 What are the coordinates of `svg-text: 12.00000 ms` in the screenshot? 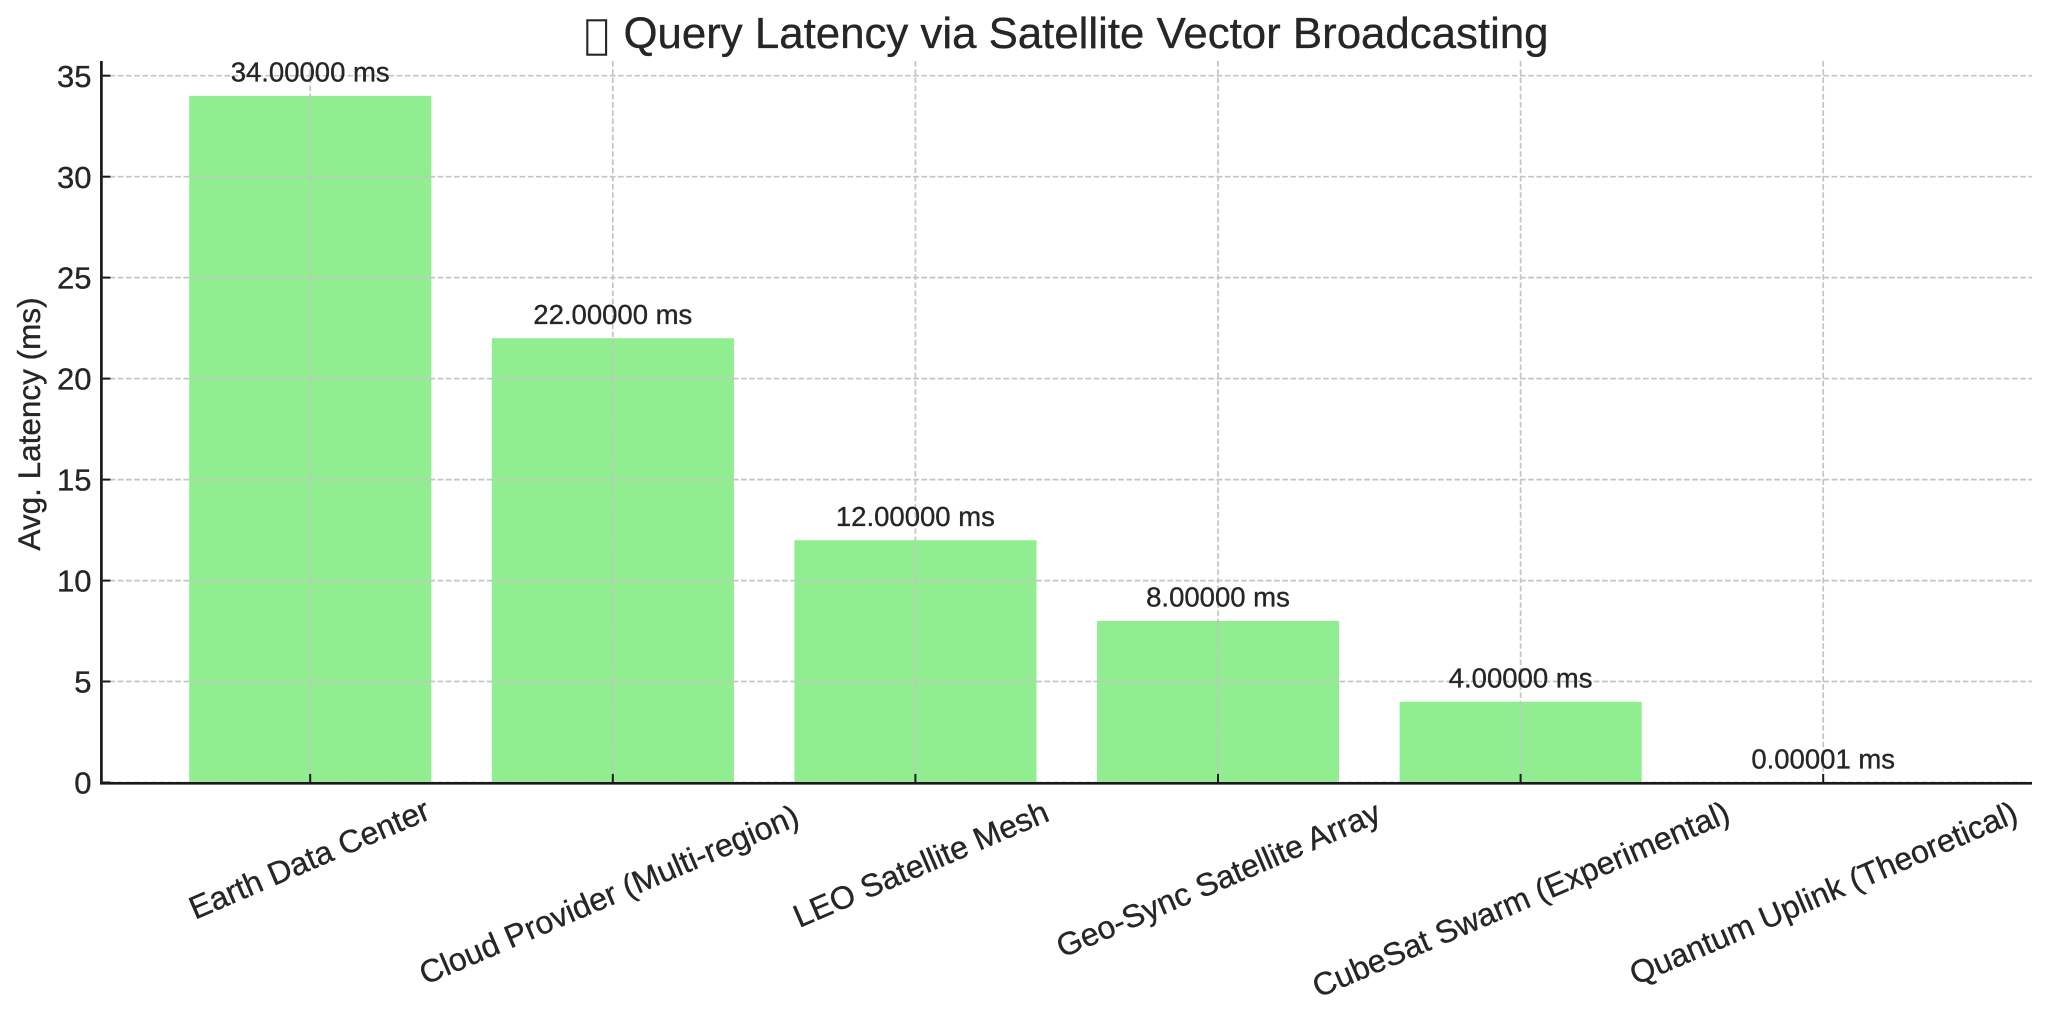 It's located at (915, 516).